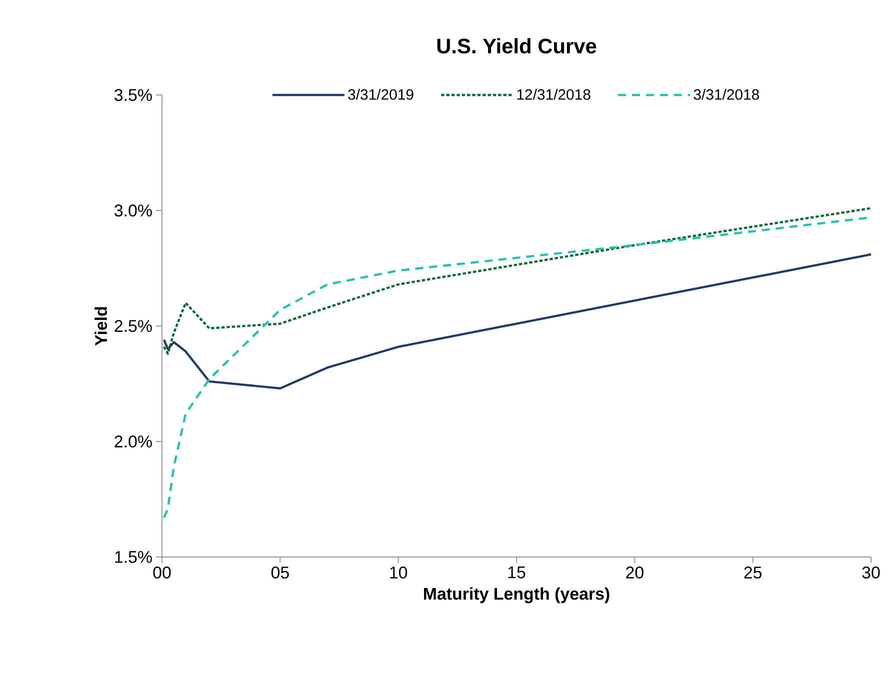  Describe the element at coordinates (516, 46) in the screenshot. I see `chart-title: U.S. Yield Curve` at that location.